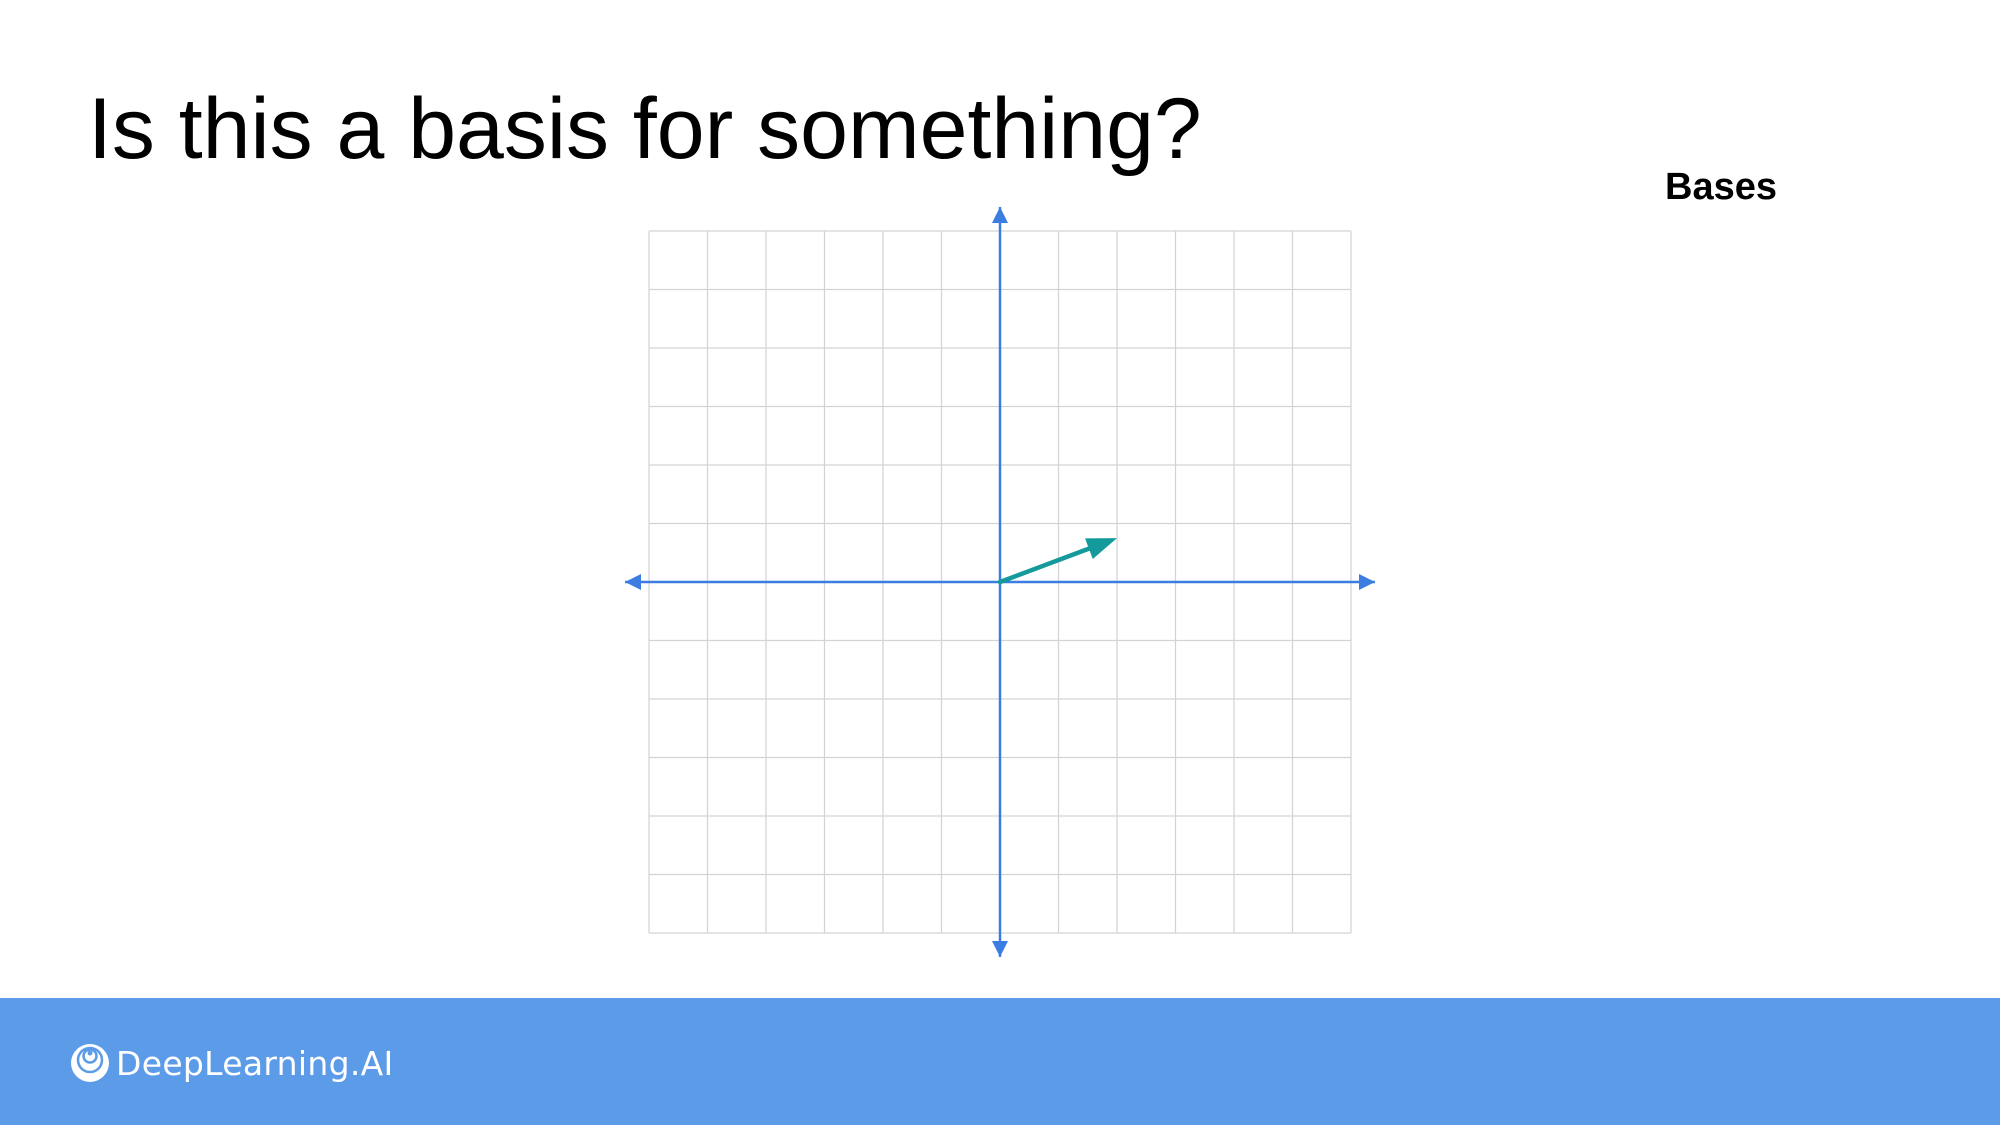 The image size is (2000, 1130). What do you see at coordinates (1101, 548) in the screenshot?
I see `vector-arrowhead` at bounding box center [1101, 548].